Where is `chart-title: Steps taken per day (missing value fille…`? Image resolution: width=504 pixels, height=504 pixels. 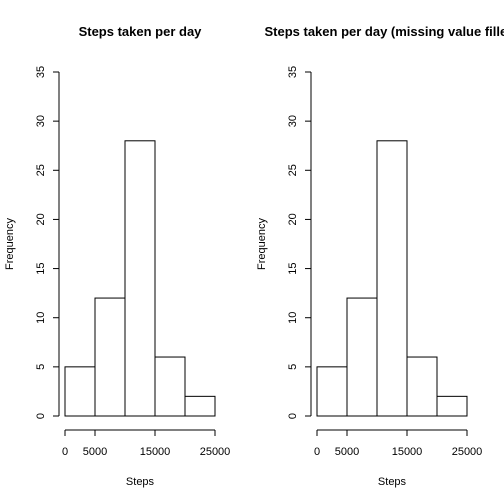 chart-title: Steps taken per day (missing value fille… is located at coordinates (384, 31).